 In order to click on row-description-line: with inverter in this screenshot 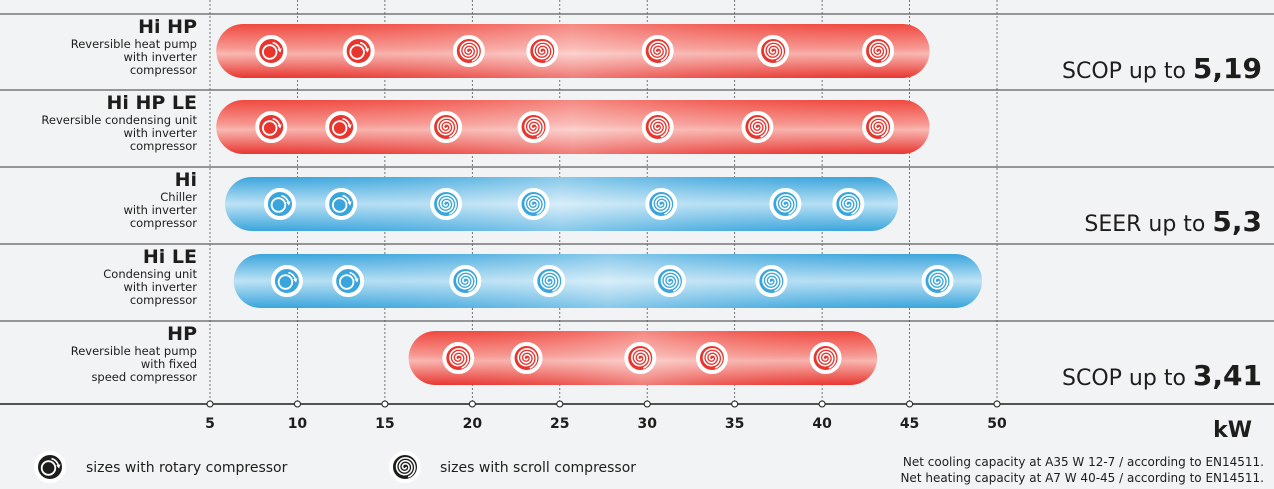, I will do `click(161, 133)`.